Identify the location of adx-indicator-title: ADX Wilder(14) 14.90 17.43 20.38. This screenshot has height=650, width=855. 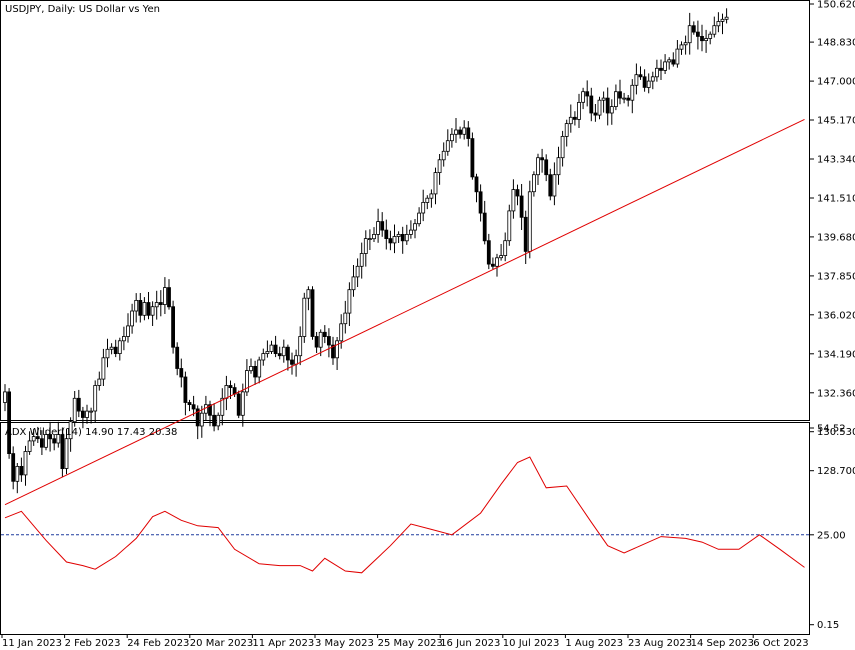
(91, 432).